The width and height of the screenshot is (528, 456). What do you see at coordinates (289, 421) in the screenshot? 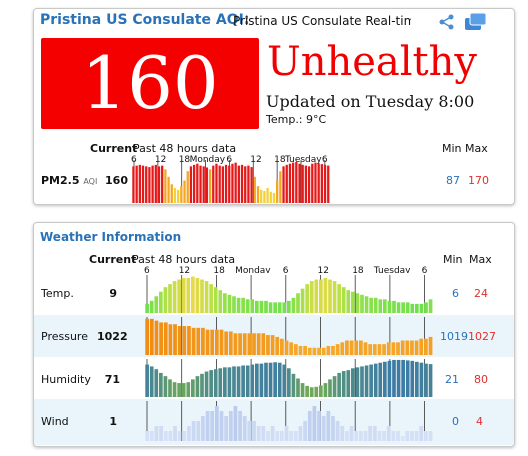
I see `wind-chart` at bounding box center [289, 421].